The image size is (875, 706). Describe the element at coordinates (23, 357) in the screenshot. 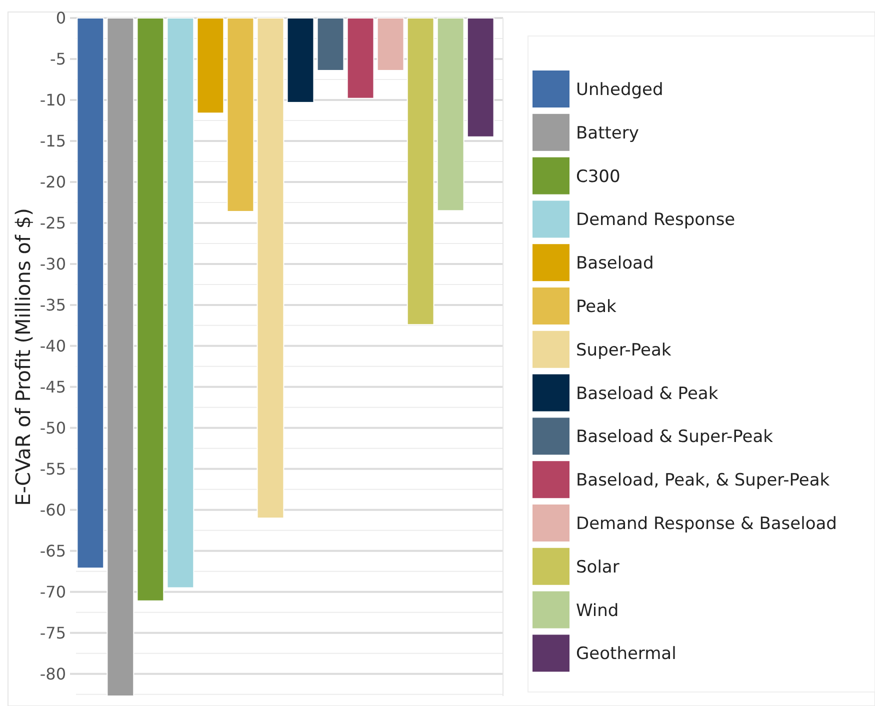

I see `y-axis-title: E-CVaR of Profit (Millions of $)` at that location.